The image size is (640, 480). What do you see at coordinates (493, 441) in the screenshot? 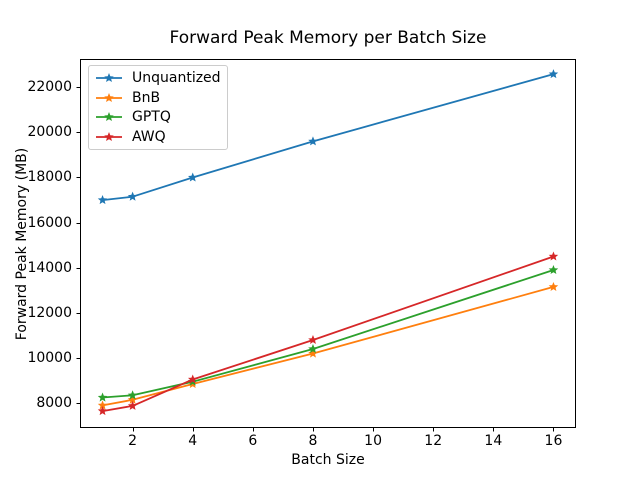
I see `x-tick-label: 14` at bounding box center [493, 441].